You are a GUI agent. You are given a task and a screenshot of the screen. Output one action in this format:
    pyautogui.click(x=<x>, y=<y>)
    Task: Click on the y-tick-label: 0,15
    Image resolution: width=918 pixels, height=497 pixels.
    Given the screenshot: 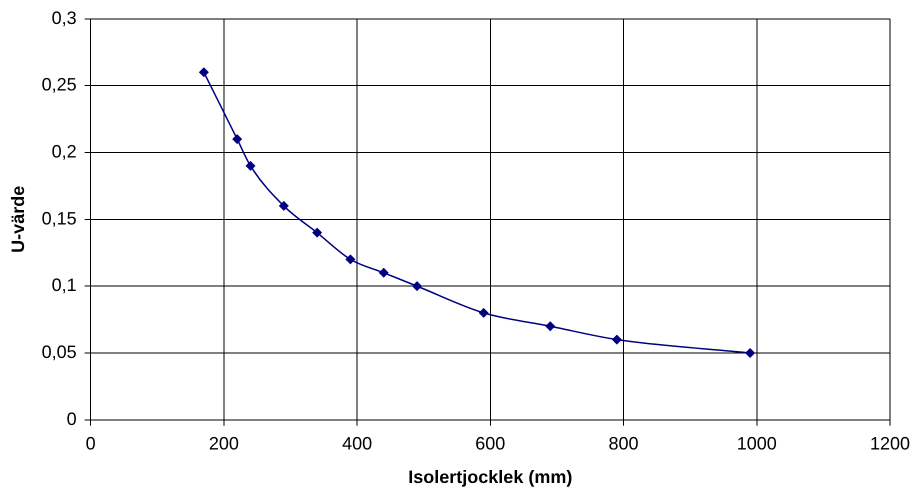 What is the action you would take?
    pyautogui.click(x=59, y=218)
    